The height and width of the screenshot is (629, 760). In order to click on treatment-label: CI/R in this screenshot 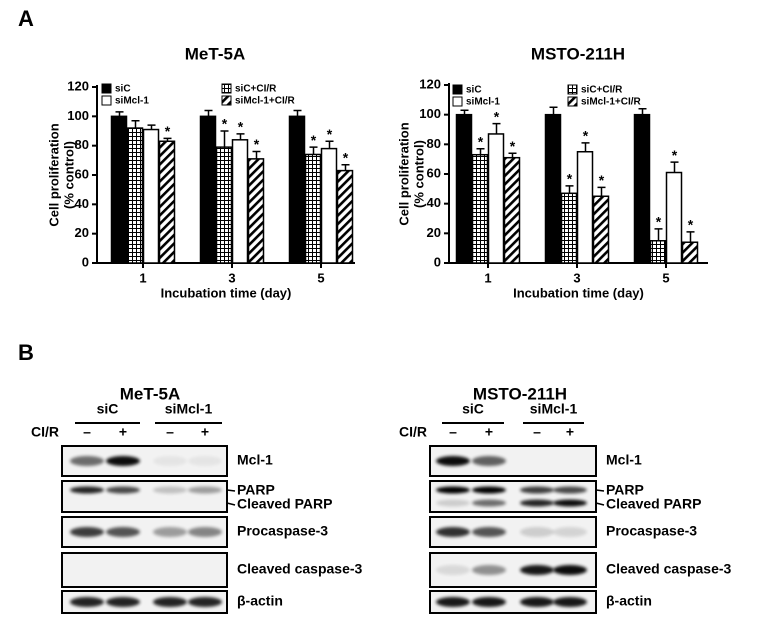, I will do `click(413, 432)`.